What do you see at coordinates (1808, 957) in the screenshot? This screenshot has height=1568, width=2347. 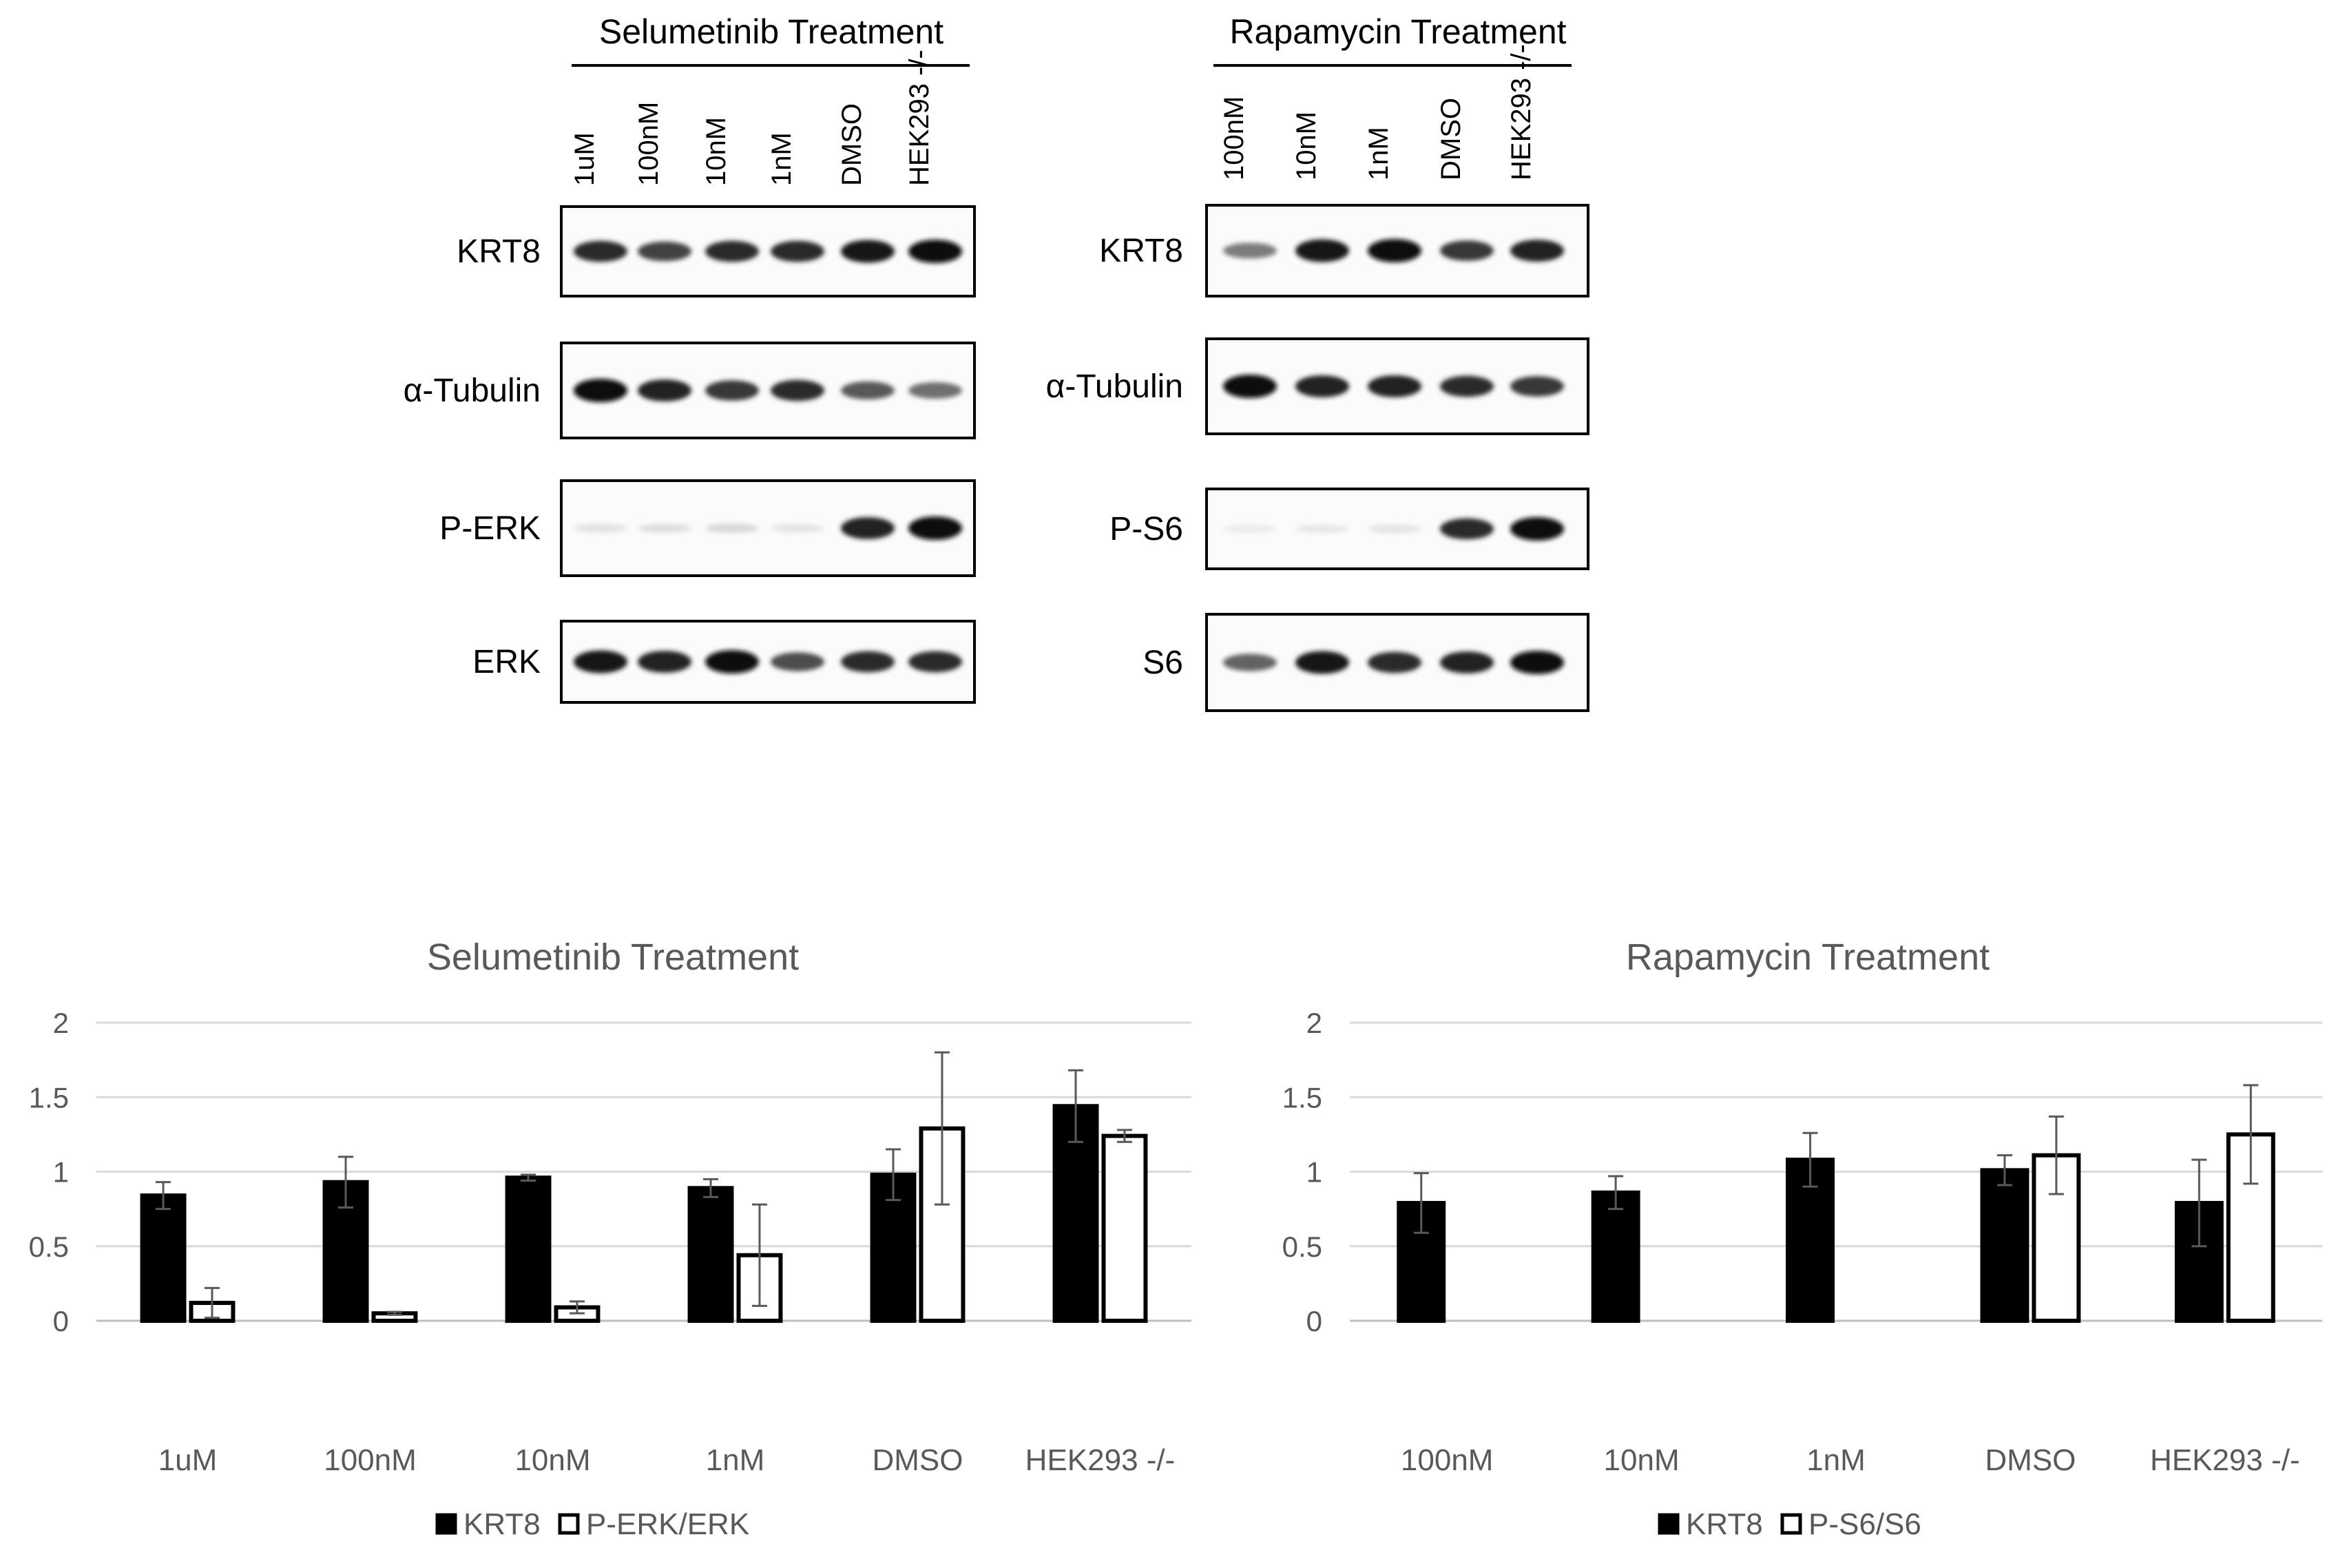 I see `chart-title: Rapamycin Treatment` at bounding box center [1808, 957].